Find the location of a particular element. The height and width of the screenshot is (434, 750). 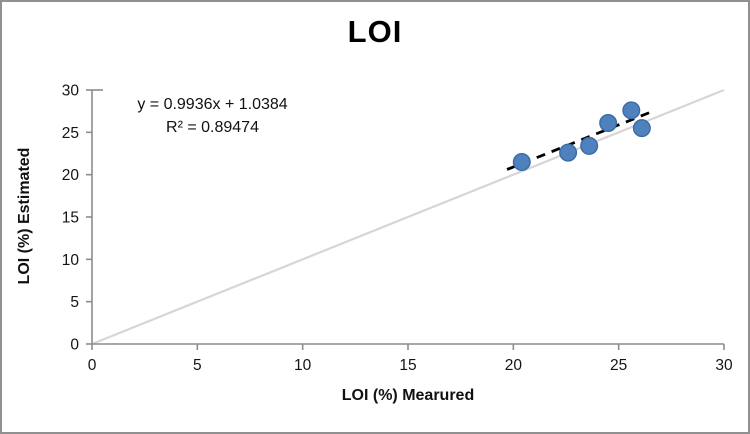

x-axis-title: LOI (%) Mearured is located at coordinates (408, 395).